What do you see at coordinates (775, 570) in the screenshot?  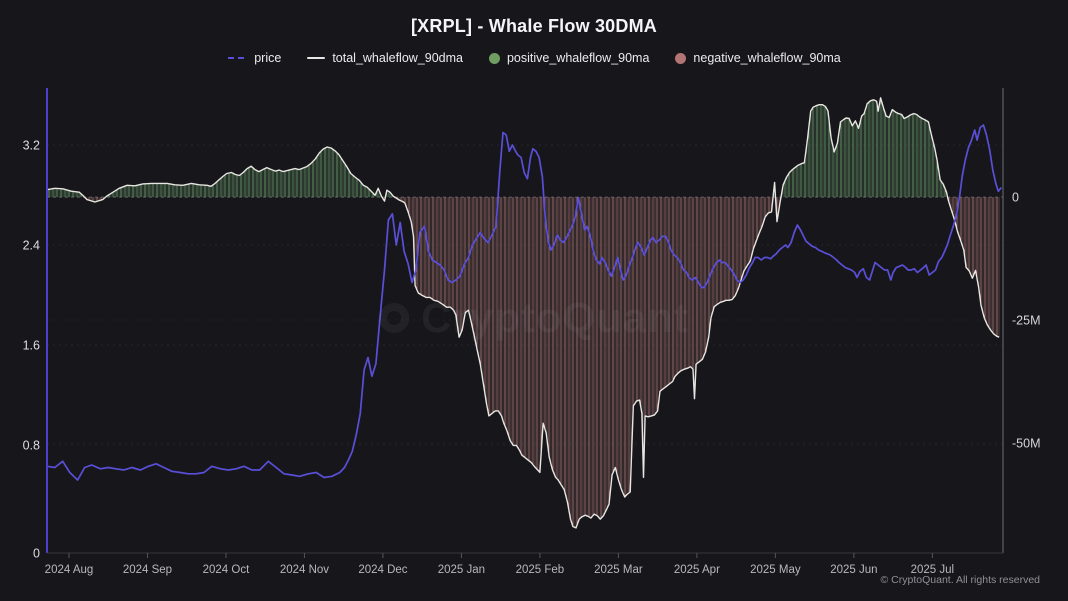 I see `x-axis-tick-label: 2025 May` at bounding box center [775, 570].